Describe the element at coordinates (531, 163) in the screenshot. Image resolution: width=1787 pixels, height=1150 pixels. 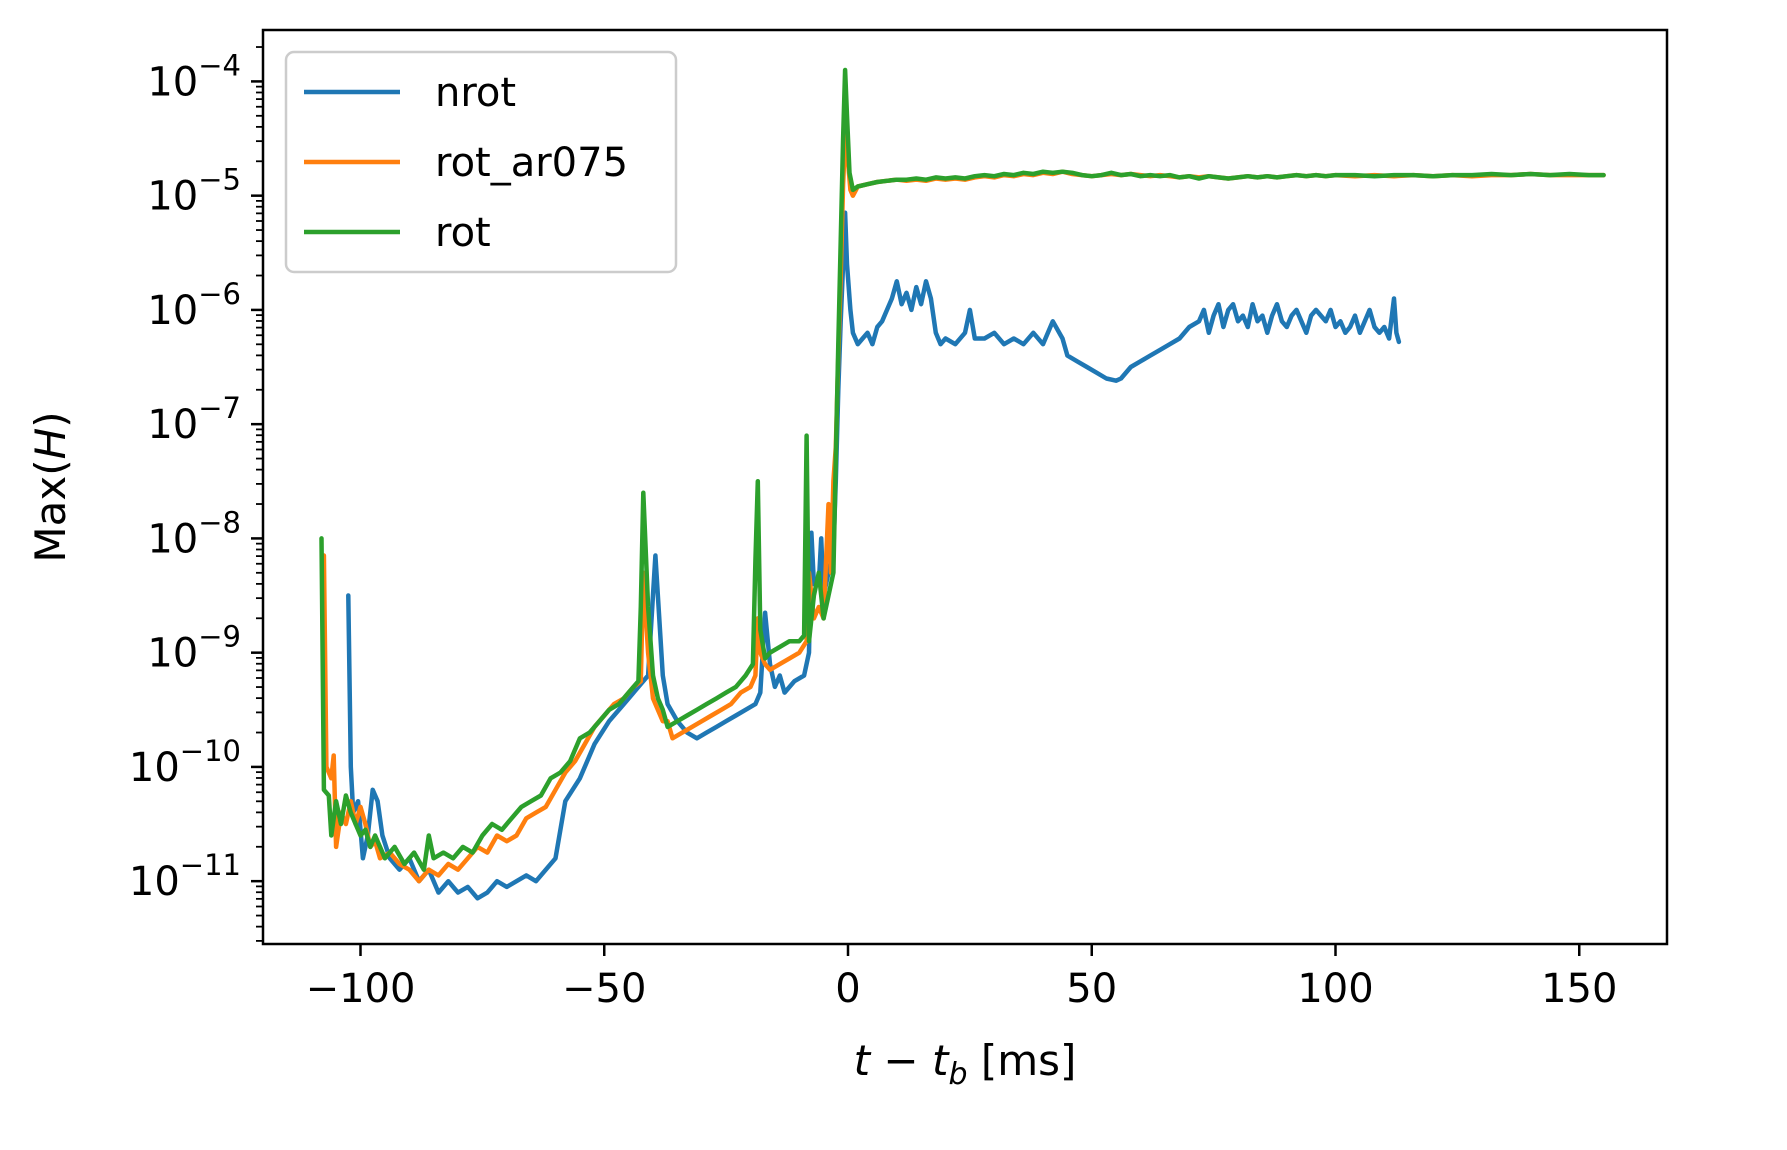
I see `legend-label: rot_ar075` at that location.